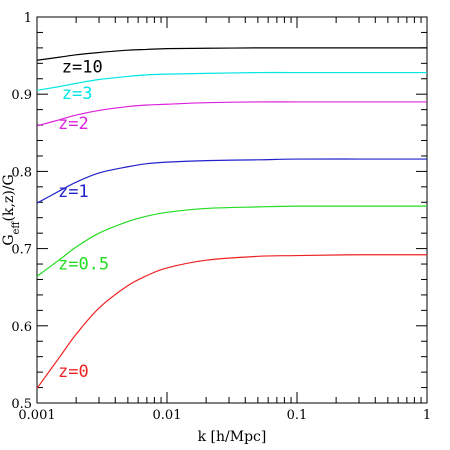 The image size is (450, 450). What do you see at coordinates (73, 124) in the screenshot?
I see `series-label-z-2: z=2` at bounding box center [73, 124].